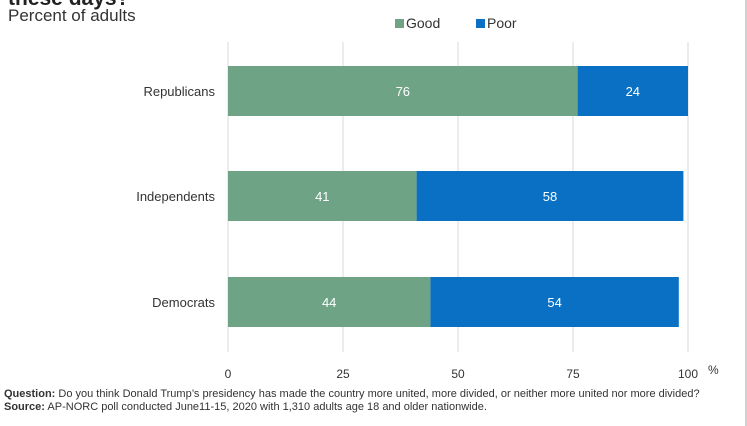  Describe the element at coordinates (72, 15) in the screenshot. I see `chart-subtitle: Percent of adults` at that location.